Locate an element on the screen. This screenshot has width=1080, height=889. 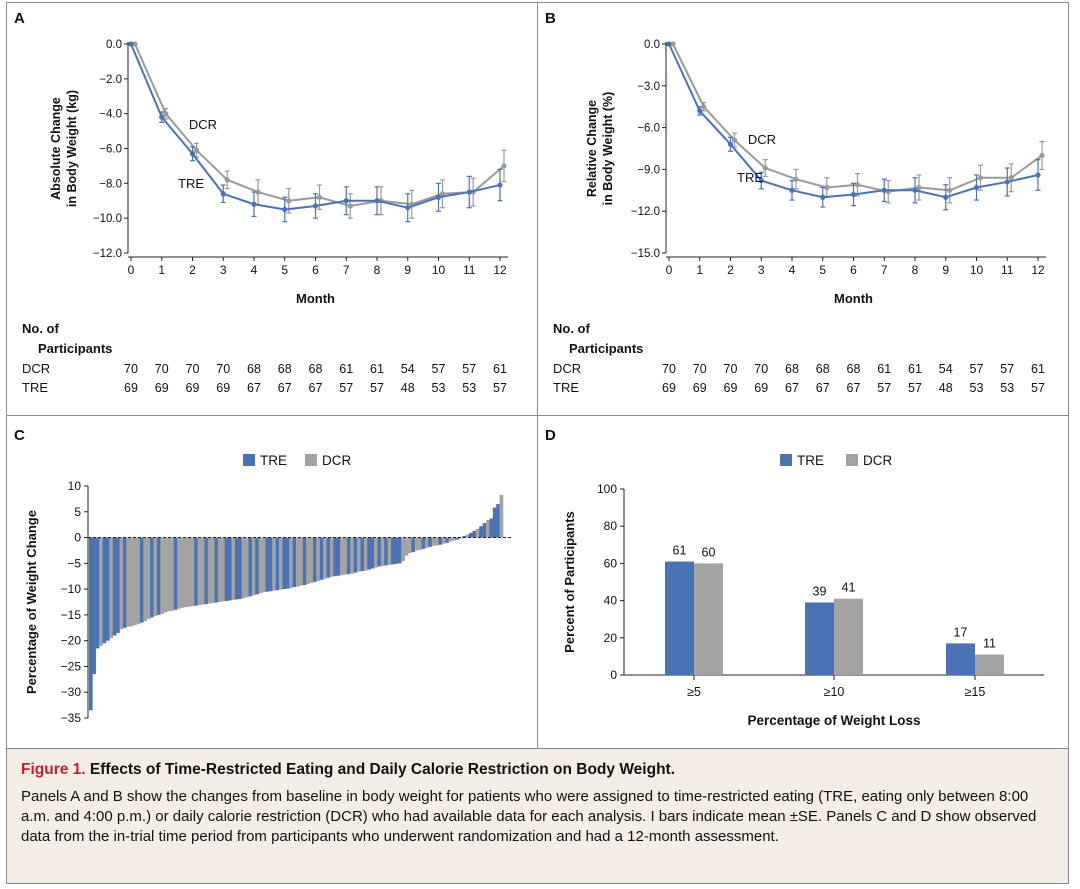
panel-b-x-tick-label: 2 is located at coordinates (730, 270).